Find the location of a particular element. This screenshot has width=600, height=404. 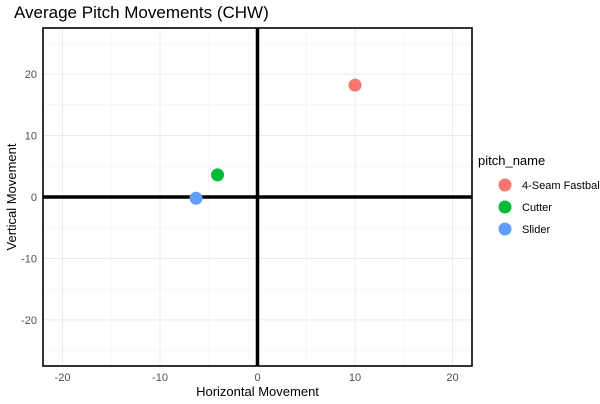

legend-items: 4-Seam Fastball Cutter Slider is located at coordinates (549, 207).